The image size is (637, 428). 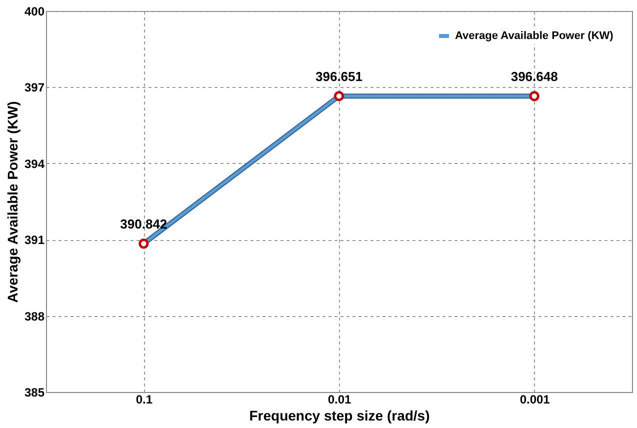 I want to click on x-tick-label: 0.1, so click(x=144, y=399).